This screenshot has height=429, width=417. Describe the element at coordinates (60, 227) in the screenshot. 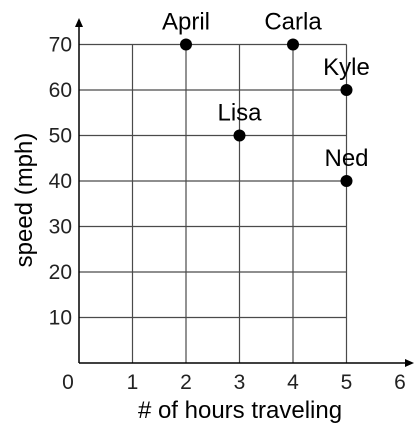

I see `y-tick-label: 30` at that location.